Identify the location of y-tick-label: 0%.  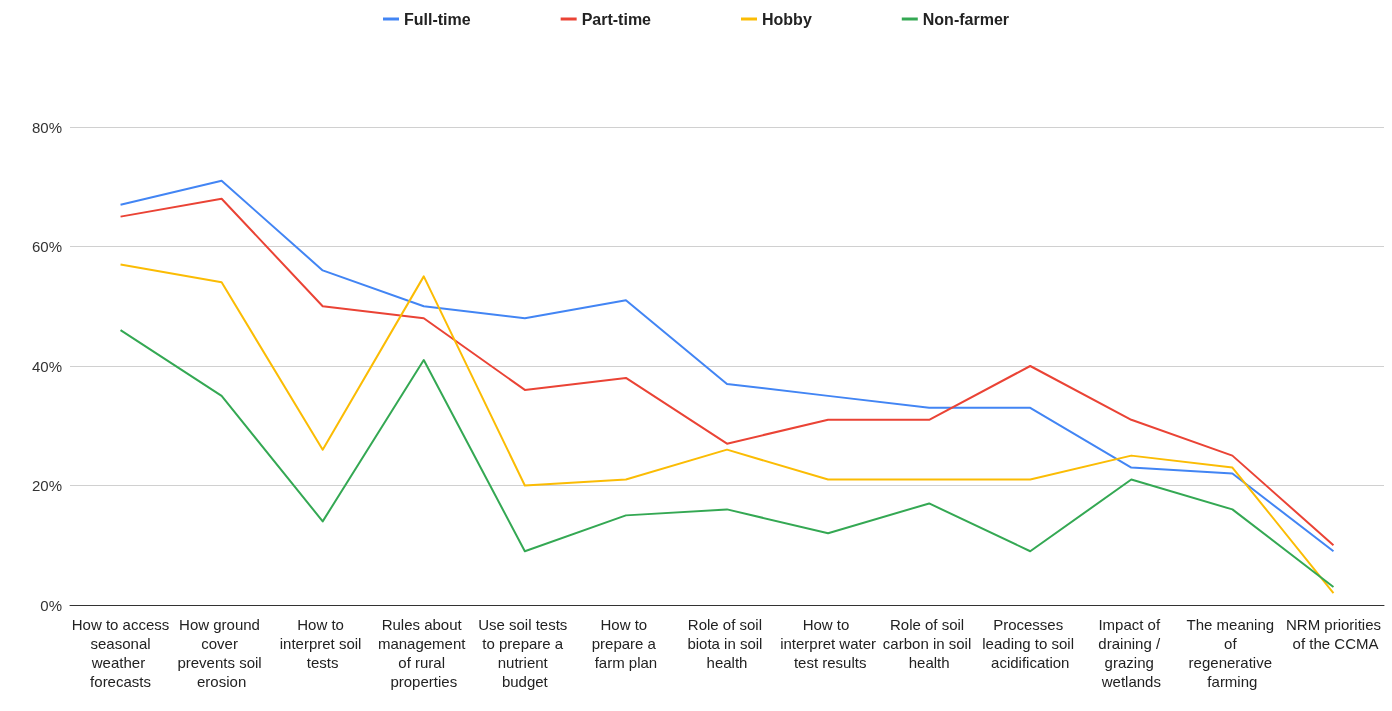
(51, 605).